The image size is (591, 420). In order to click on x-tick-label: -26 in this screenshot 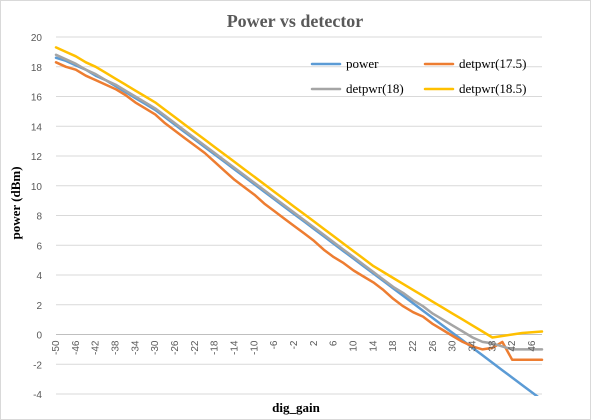, I will do `click(175, 347)`.